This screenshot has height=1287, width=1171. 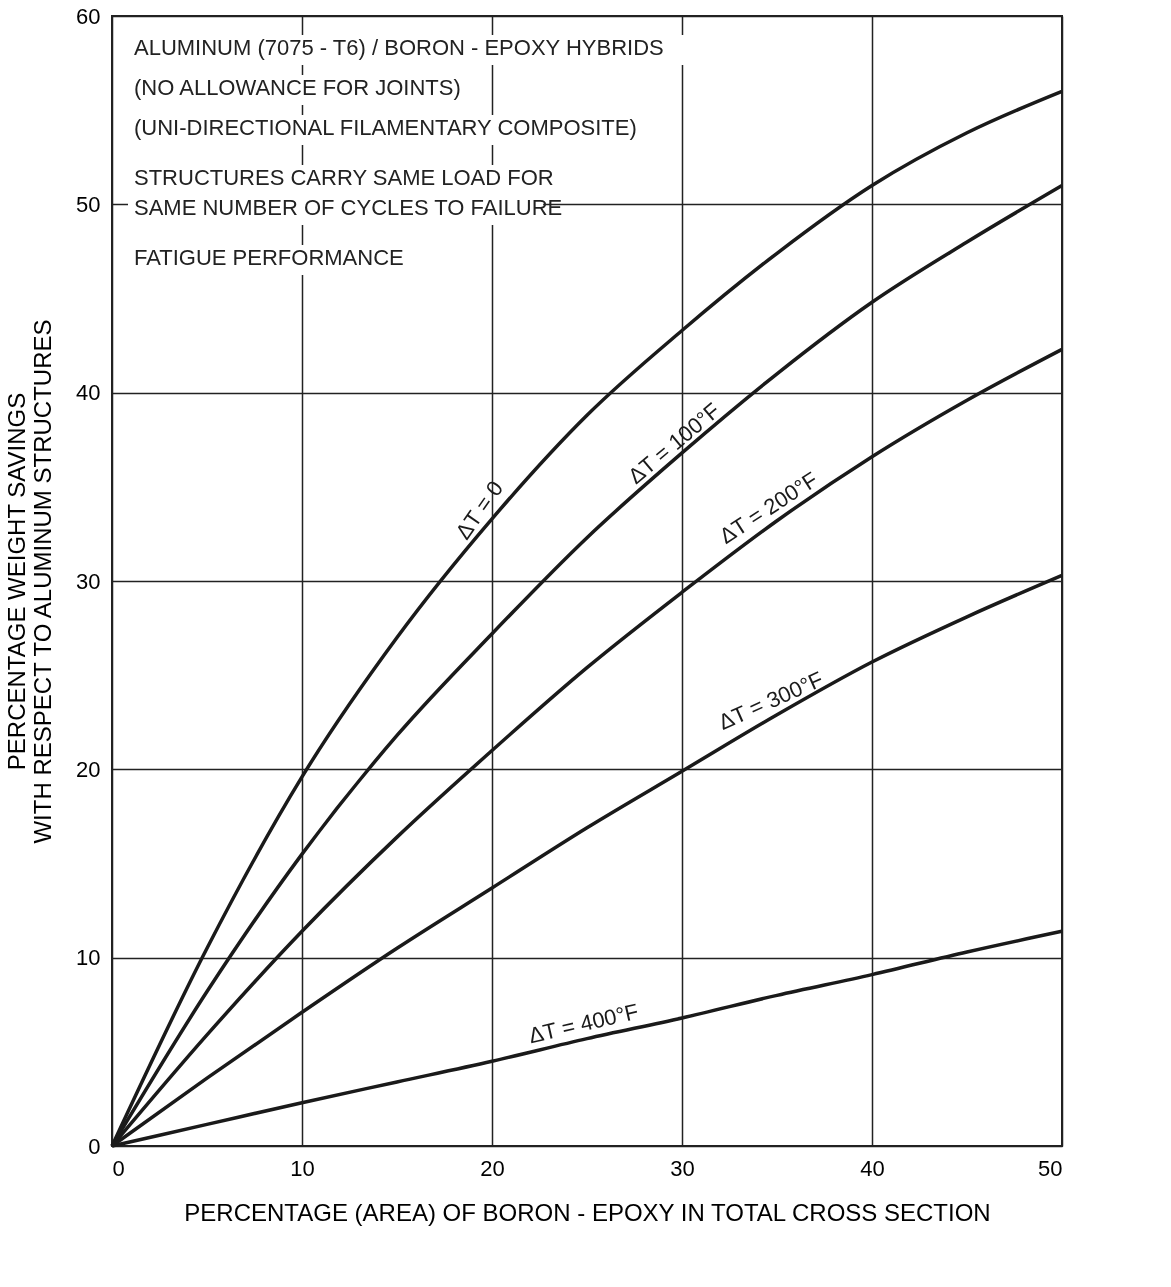 What do you see at coordinates (30, 581) in the screenshot?
I see `y-axis-title: PERCENTAGE WEIGHT SAVINGS WITH RESPECT TO ALUMINUM STRUCTURES` at bounding box center [30, 581].